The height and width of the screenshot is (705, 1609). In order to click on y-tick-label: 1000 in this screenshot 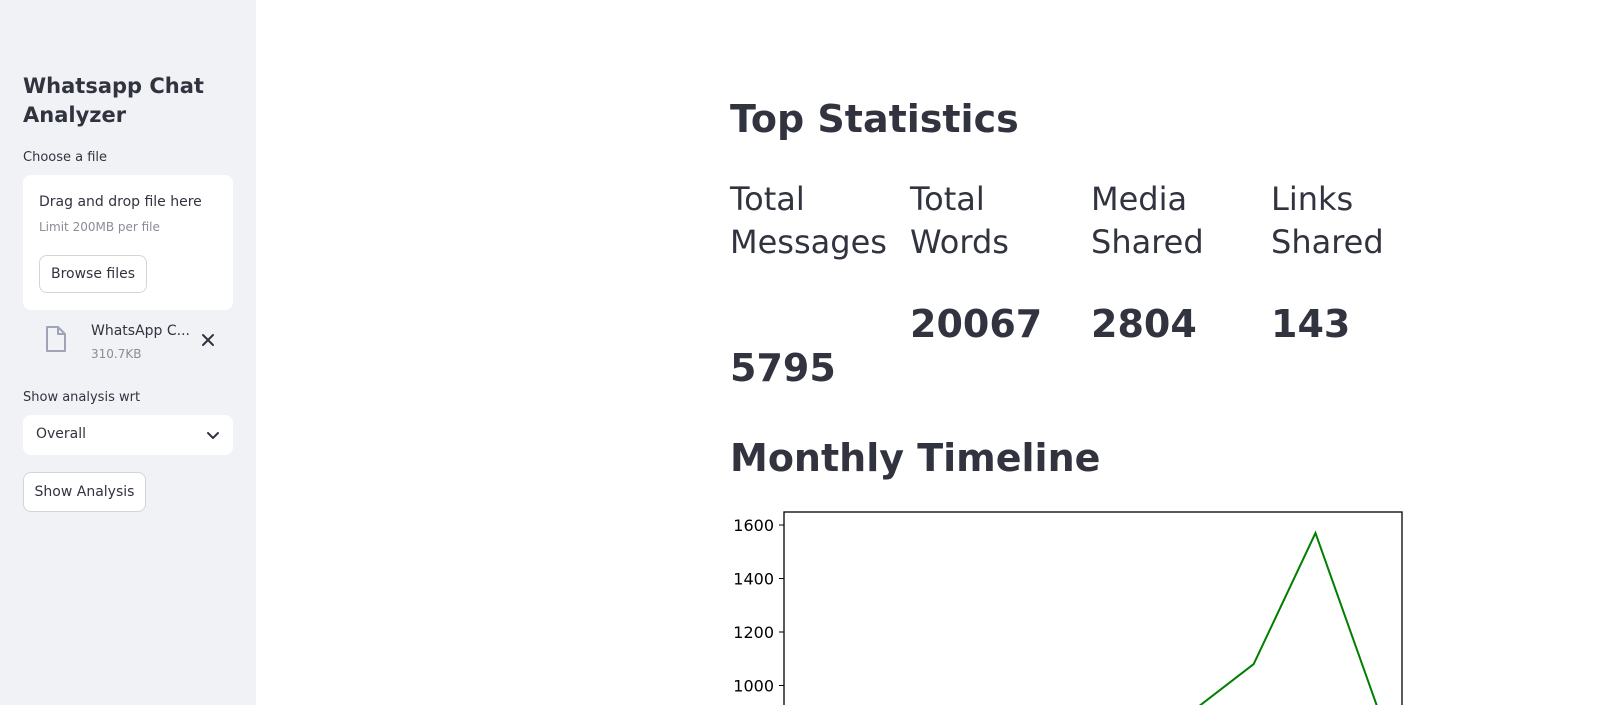, I will do `click(753, 686)`.